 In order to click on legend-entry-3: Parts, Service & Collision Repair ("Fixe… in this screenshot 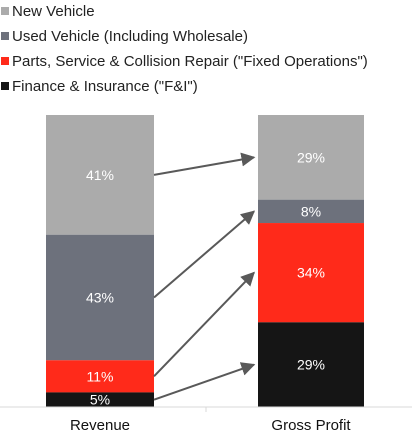, I will do `click(190, 61)`.